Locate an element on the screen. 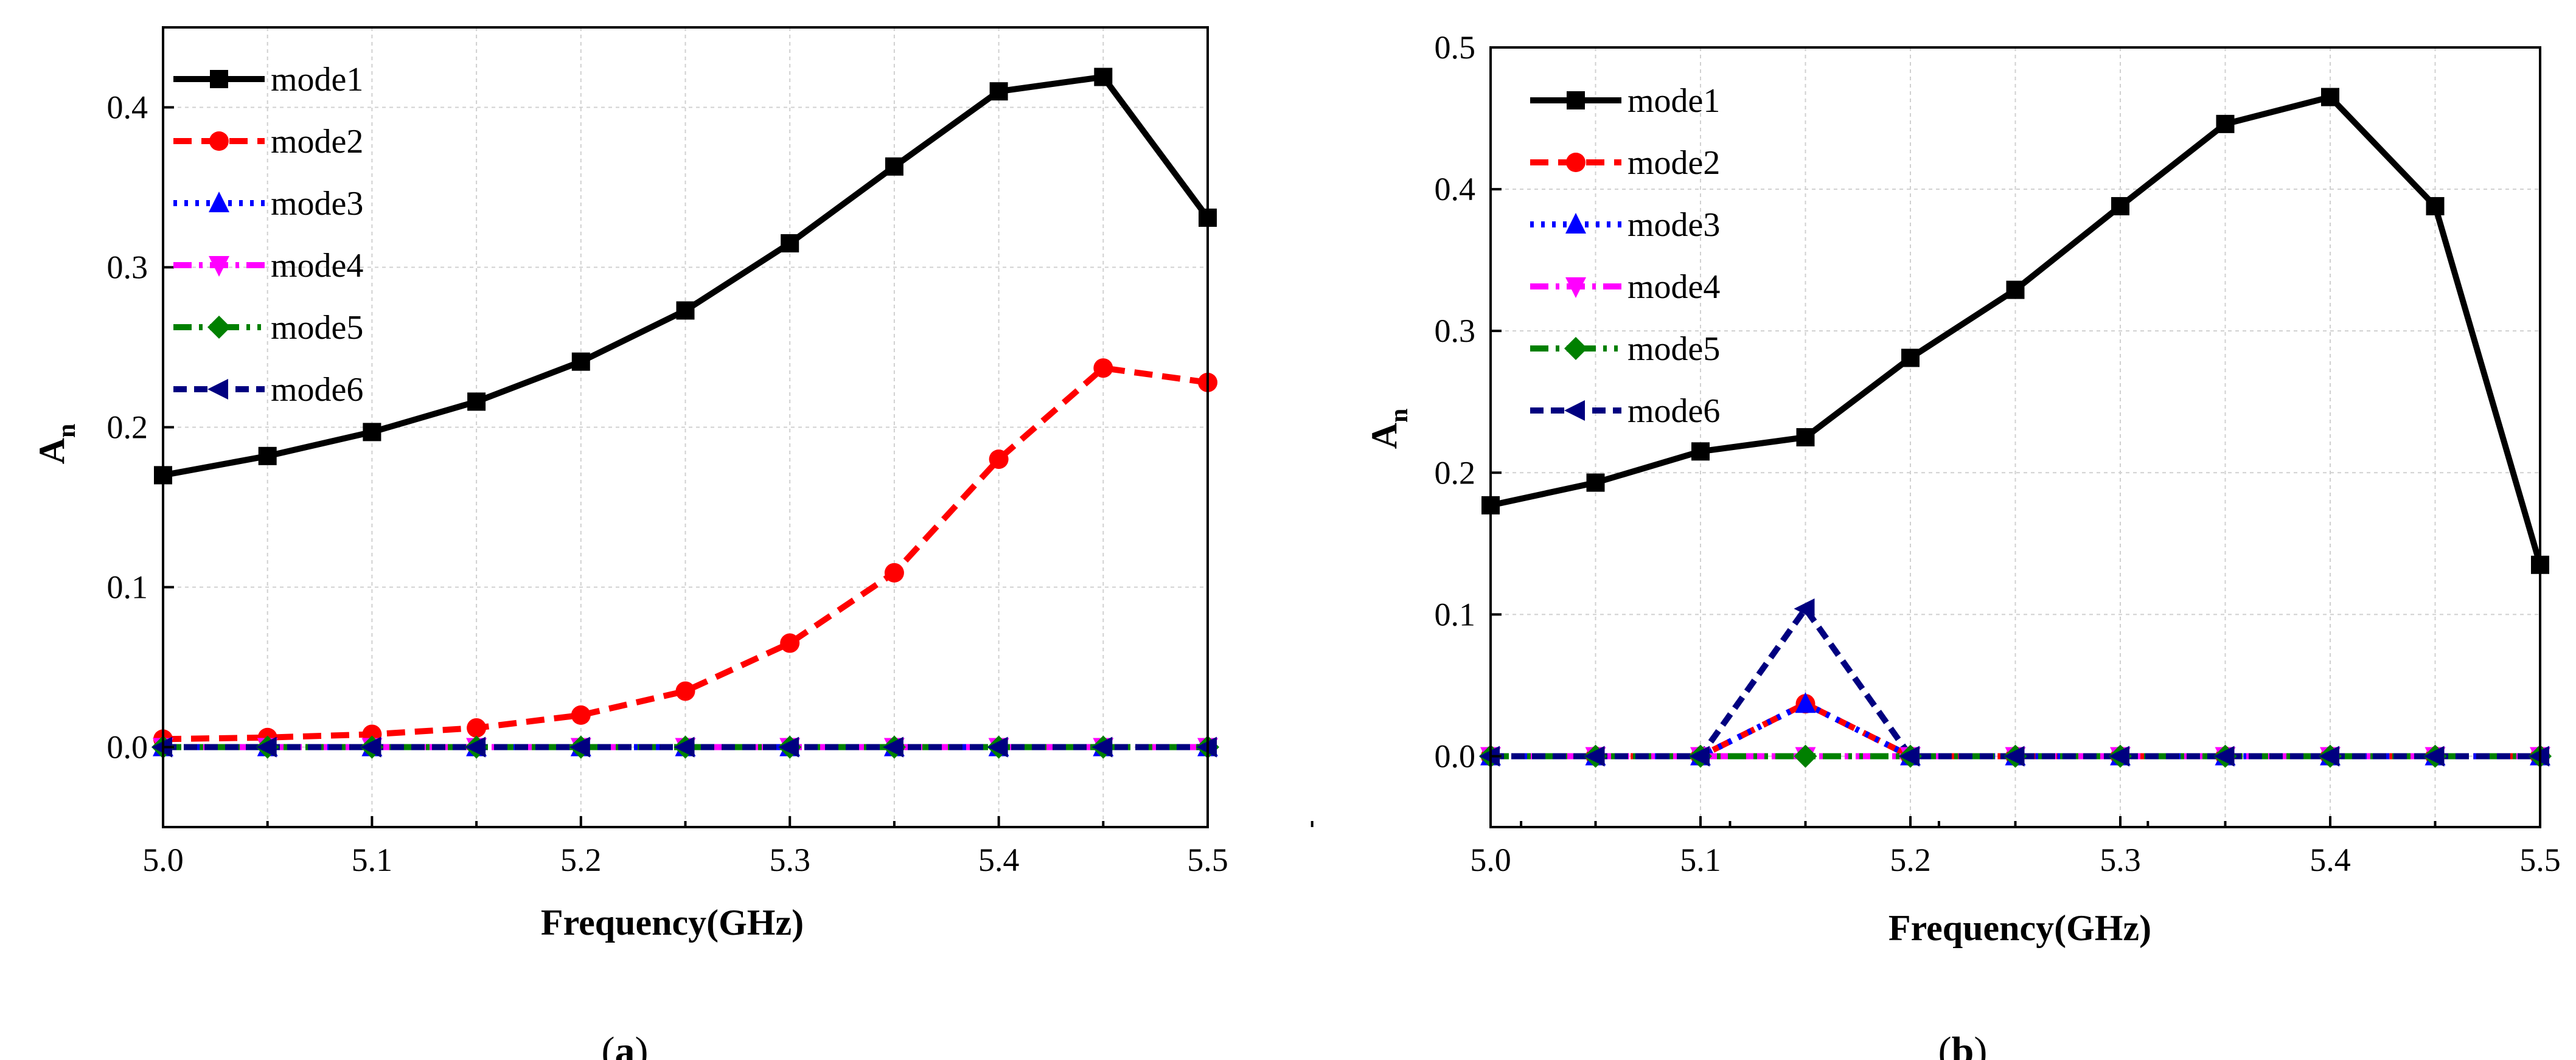  legend-label: mode2 is located at coordinates (317, 142).